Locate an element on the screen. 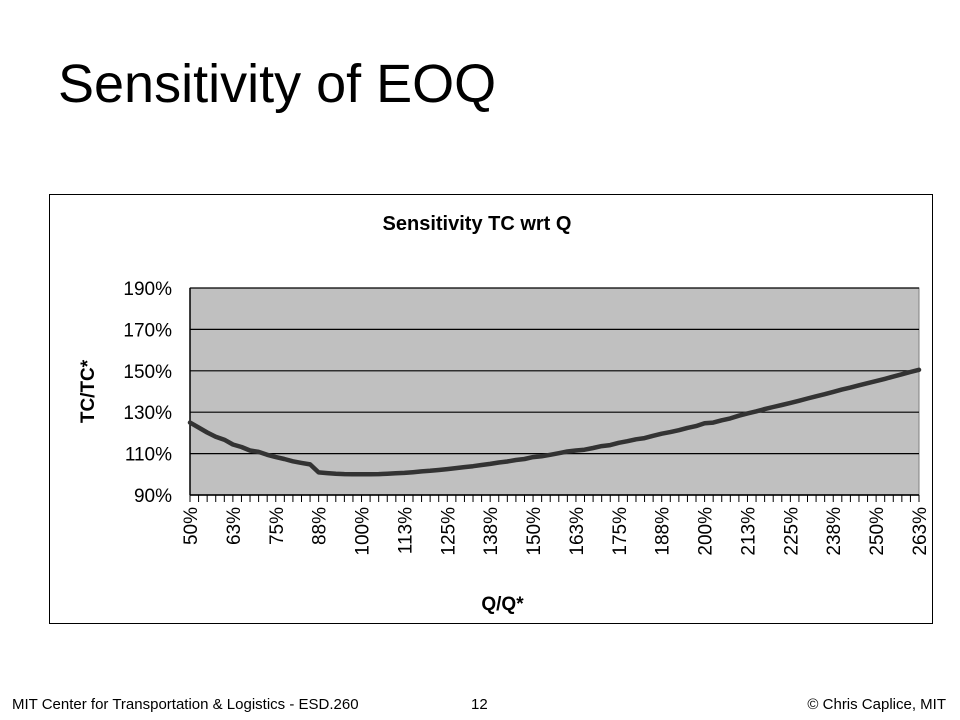 This screenshot has height=720, width=960. x-tick-label: 213% is located at coordinates (748, 531).